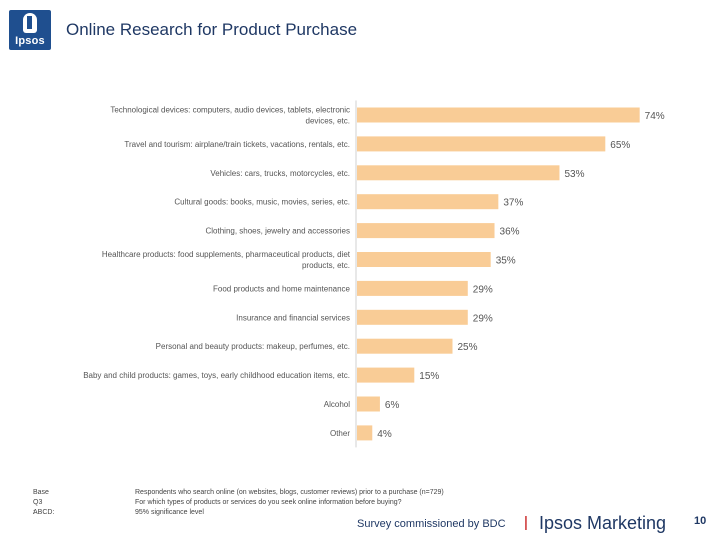 The width and height of the screenshot is (720, 540). I want to click on page-number: 10, so click(700, 521).